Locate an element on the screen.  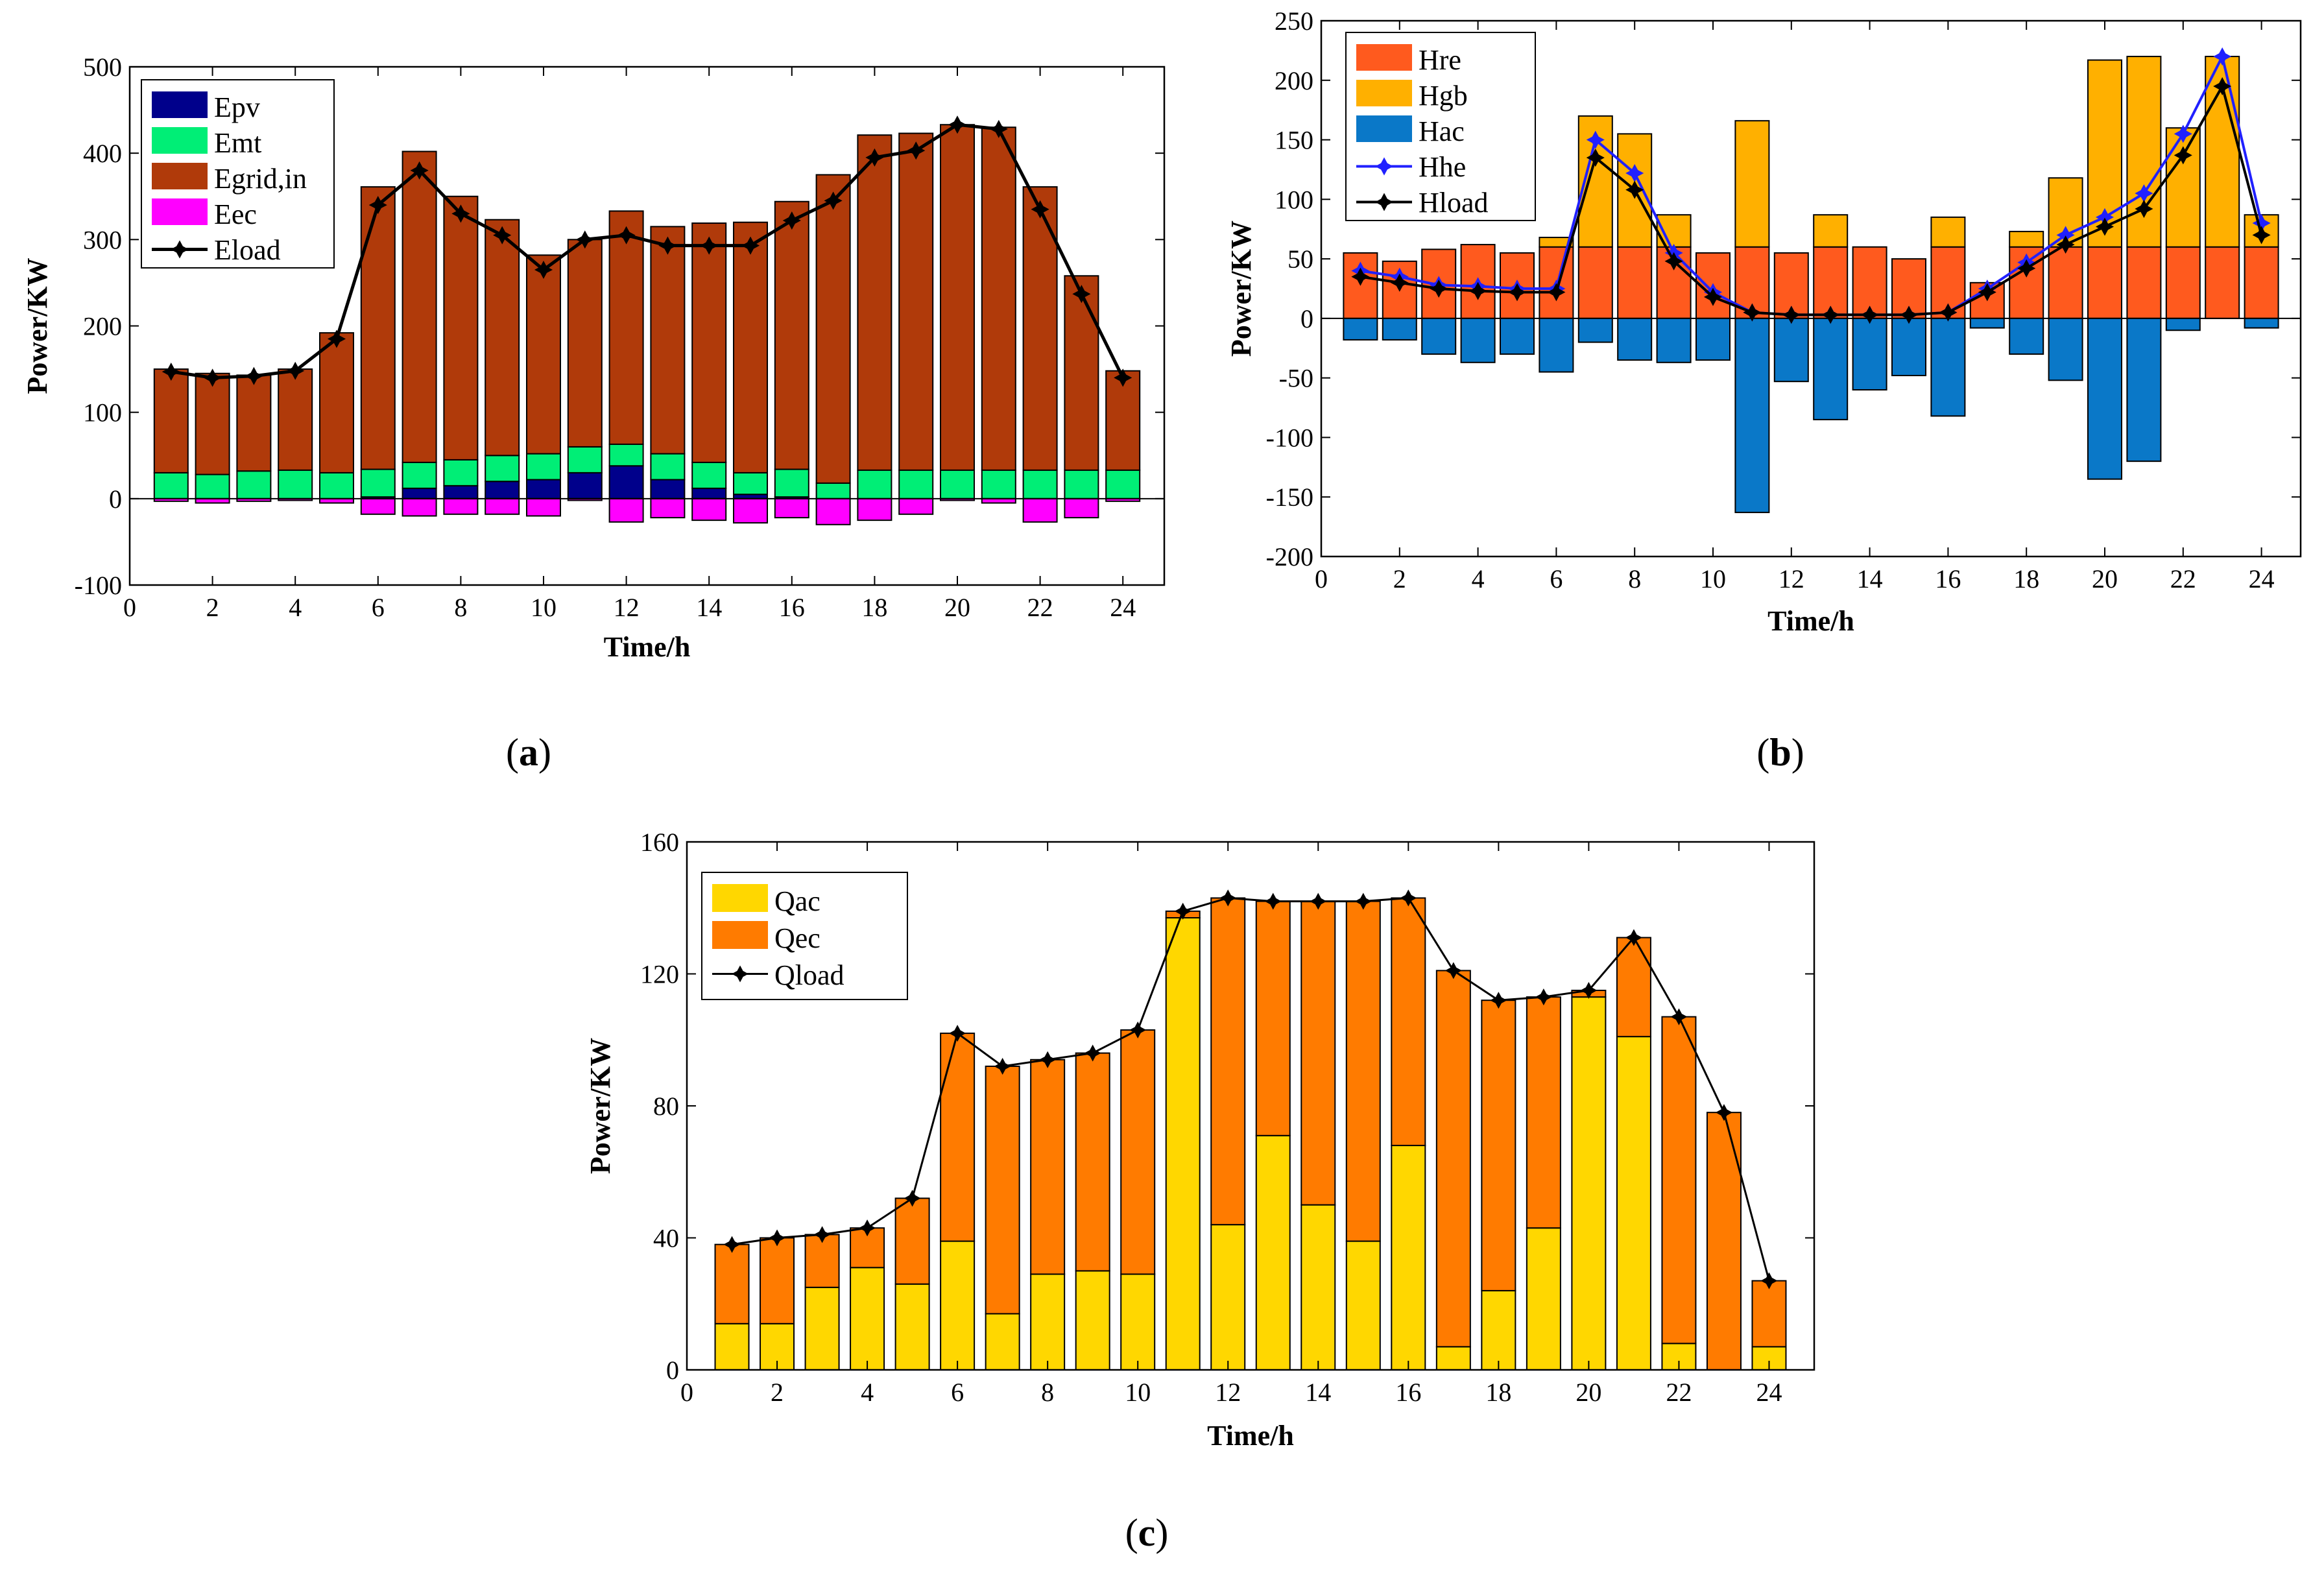
xtick-label-a-20: 20 is located at coordinates (957, 607).